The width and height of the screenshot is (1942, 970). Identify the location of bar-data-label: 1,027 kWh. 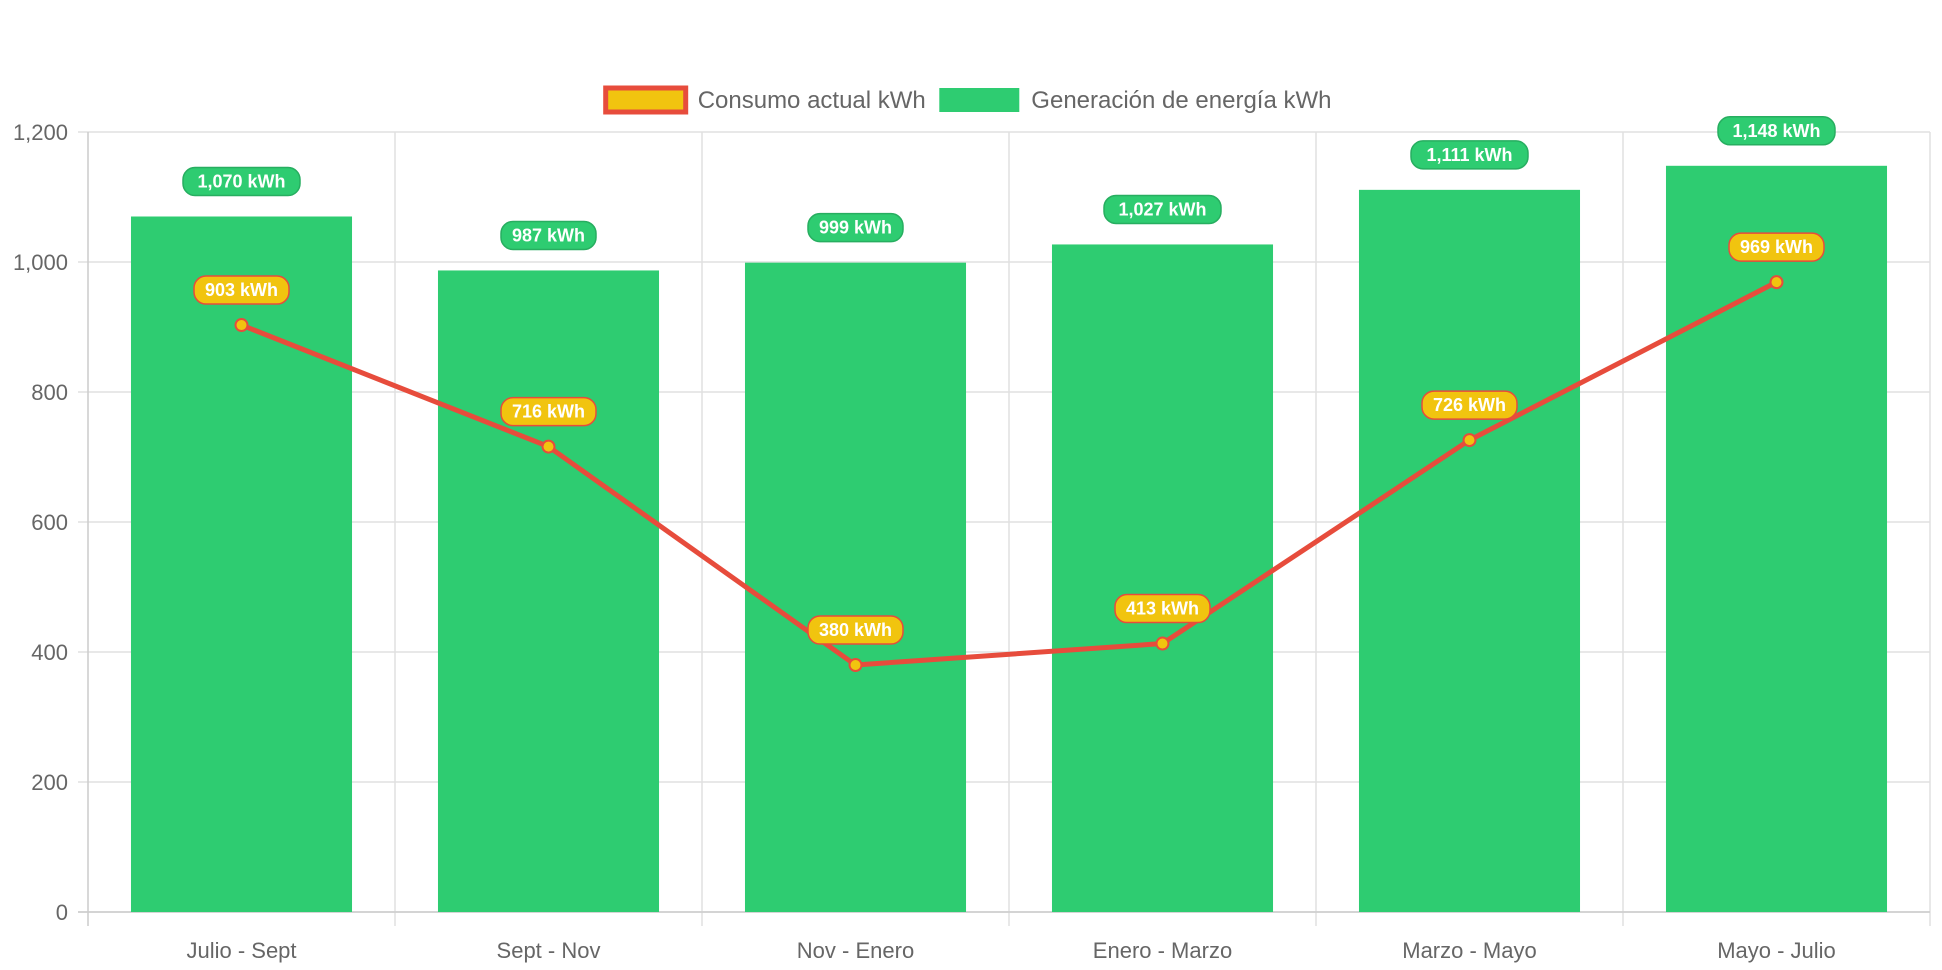
(1162, 209).